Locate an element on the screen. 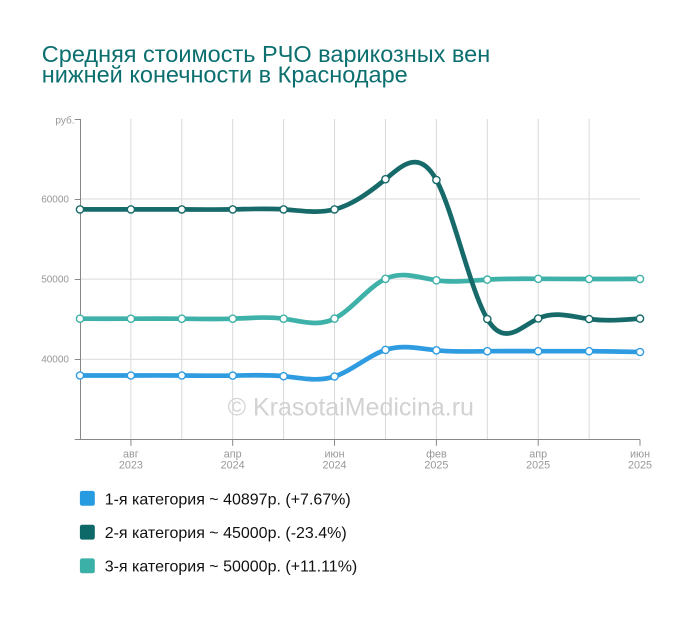 The image size is (700, 621). svg-text: 2023 is located at coordinates (131, 465).